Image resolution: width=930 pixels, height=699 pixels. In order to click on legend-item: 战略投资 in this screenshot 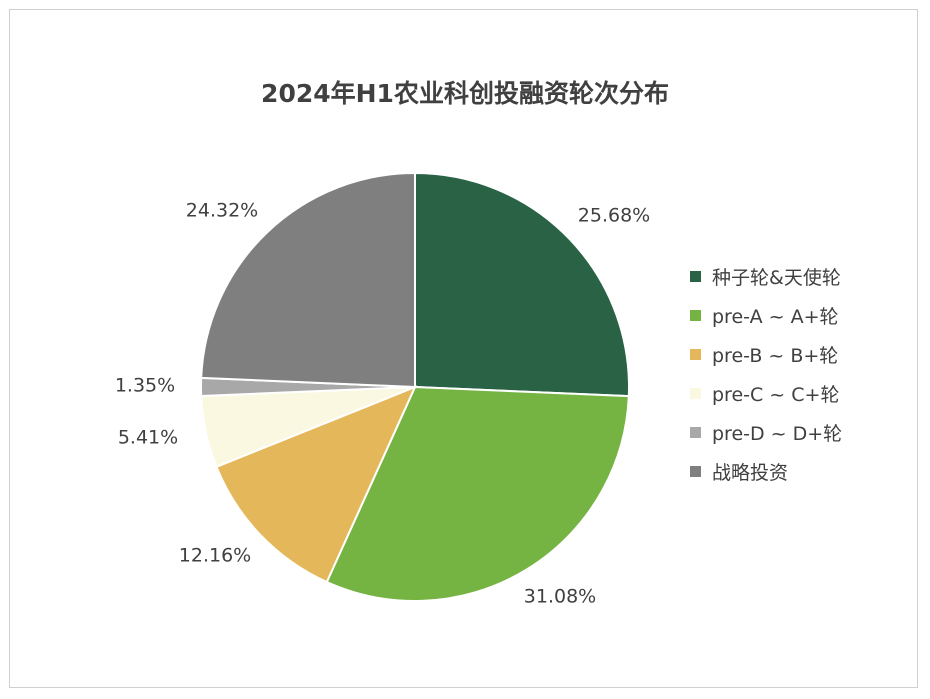, I will do `click(766, 471)`.